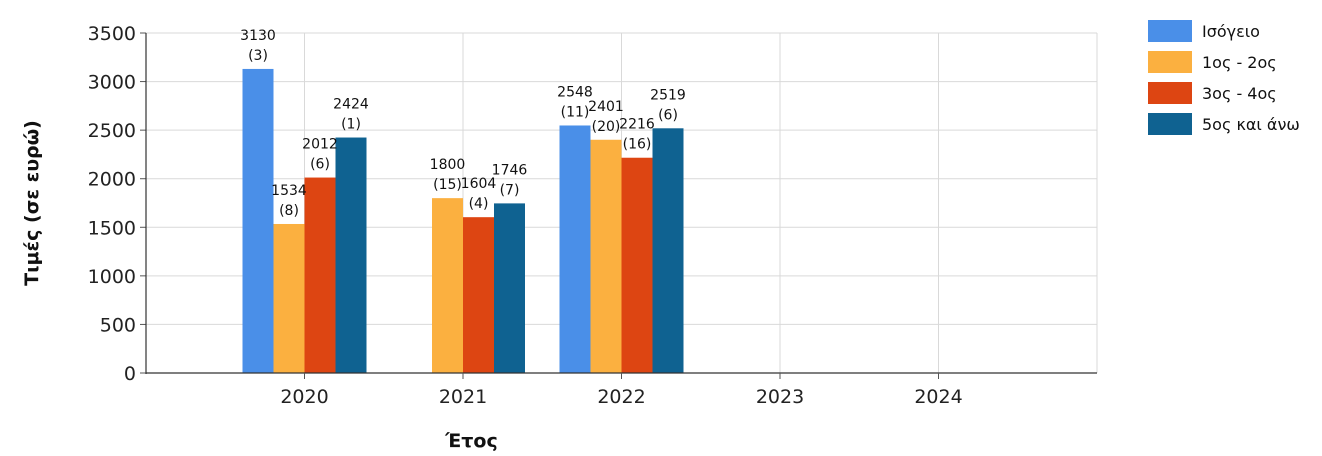 The image size is (1322, 456). I want to click on y-tick-label: 3500, so click(112, 34).